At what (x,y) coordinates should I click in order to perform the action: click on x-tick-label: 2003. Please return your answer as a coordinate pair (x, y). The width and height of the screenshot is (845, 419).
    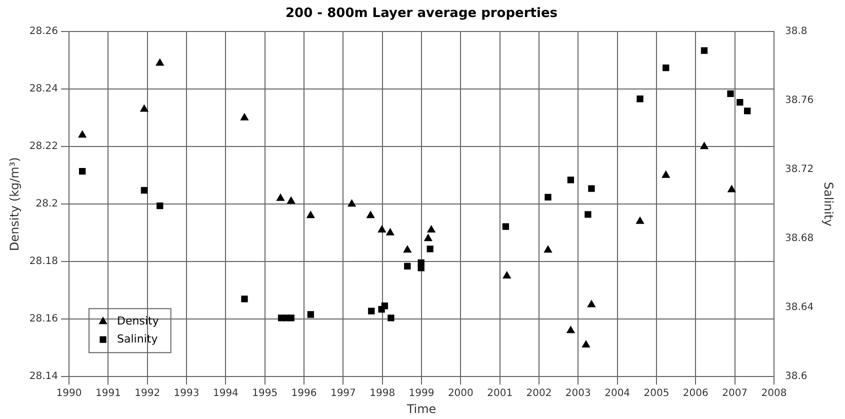
    Looking at the image, I should click on (578, 394).